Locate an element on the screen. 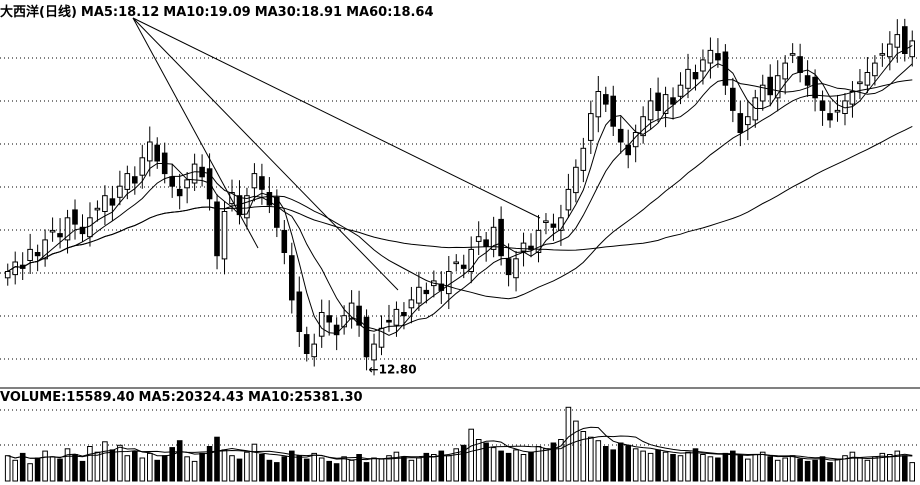 The width and height of the screenshot is (920, 485). volume-ma5-line is located at coordinates (460, 443).